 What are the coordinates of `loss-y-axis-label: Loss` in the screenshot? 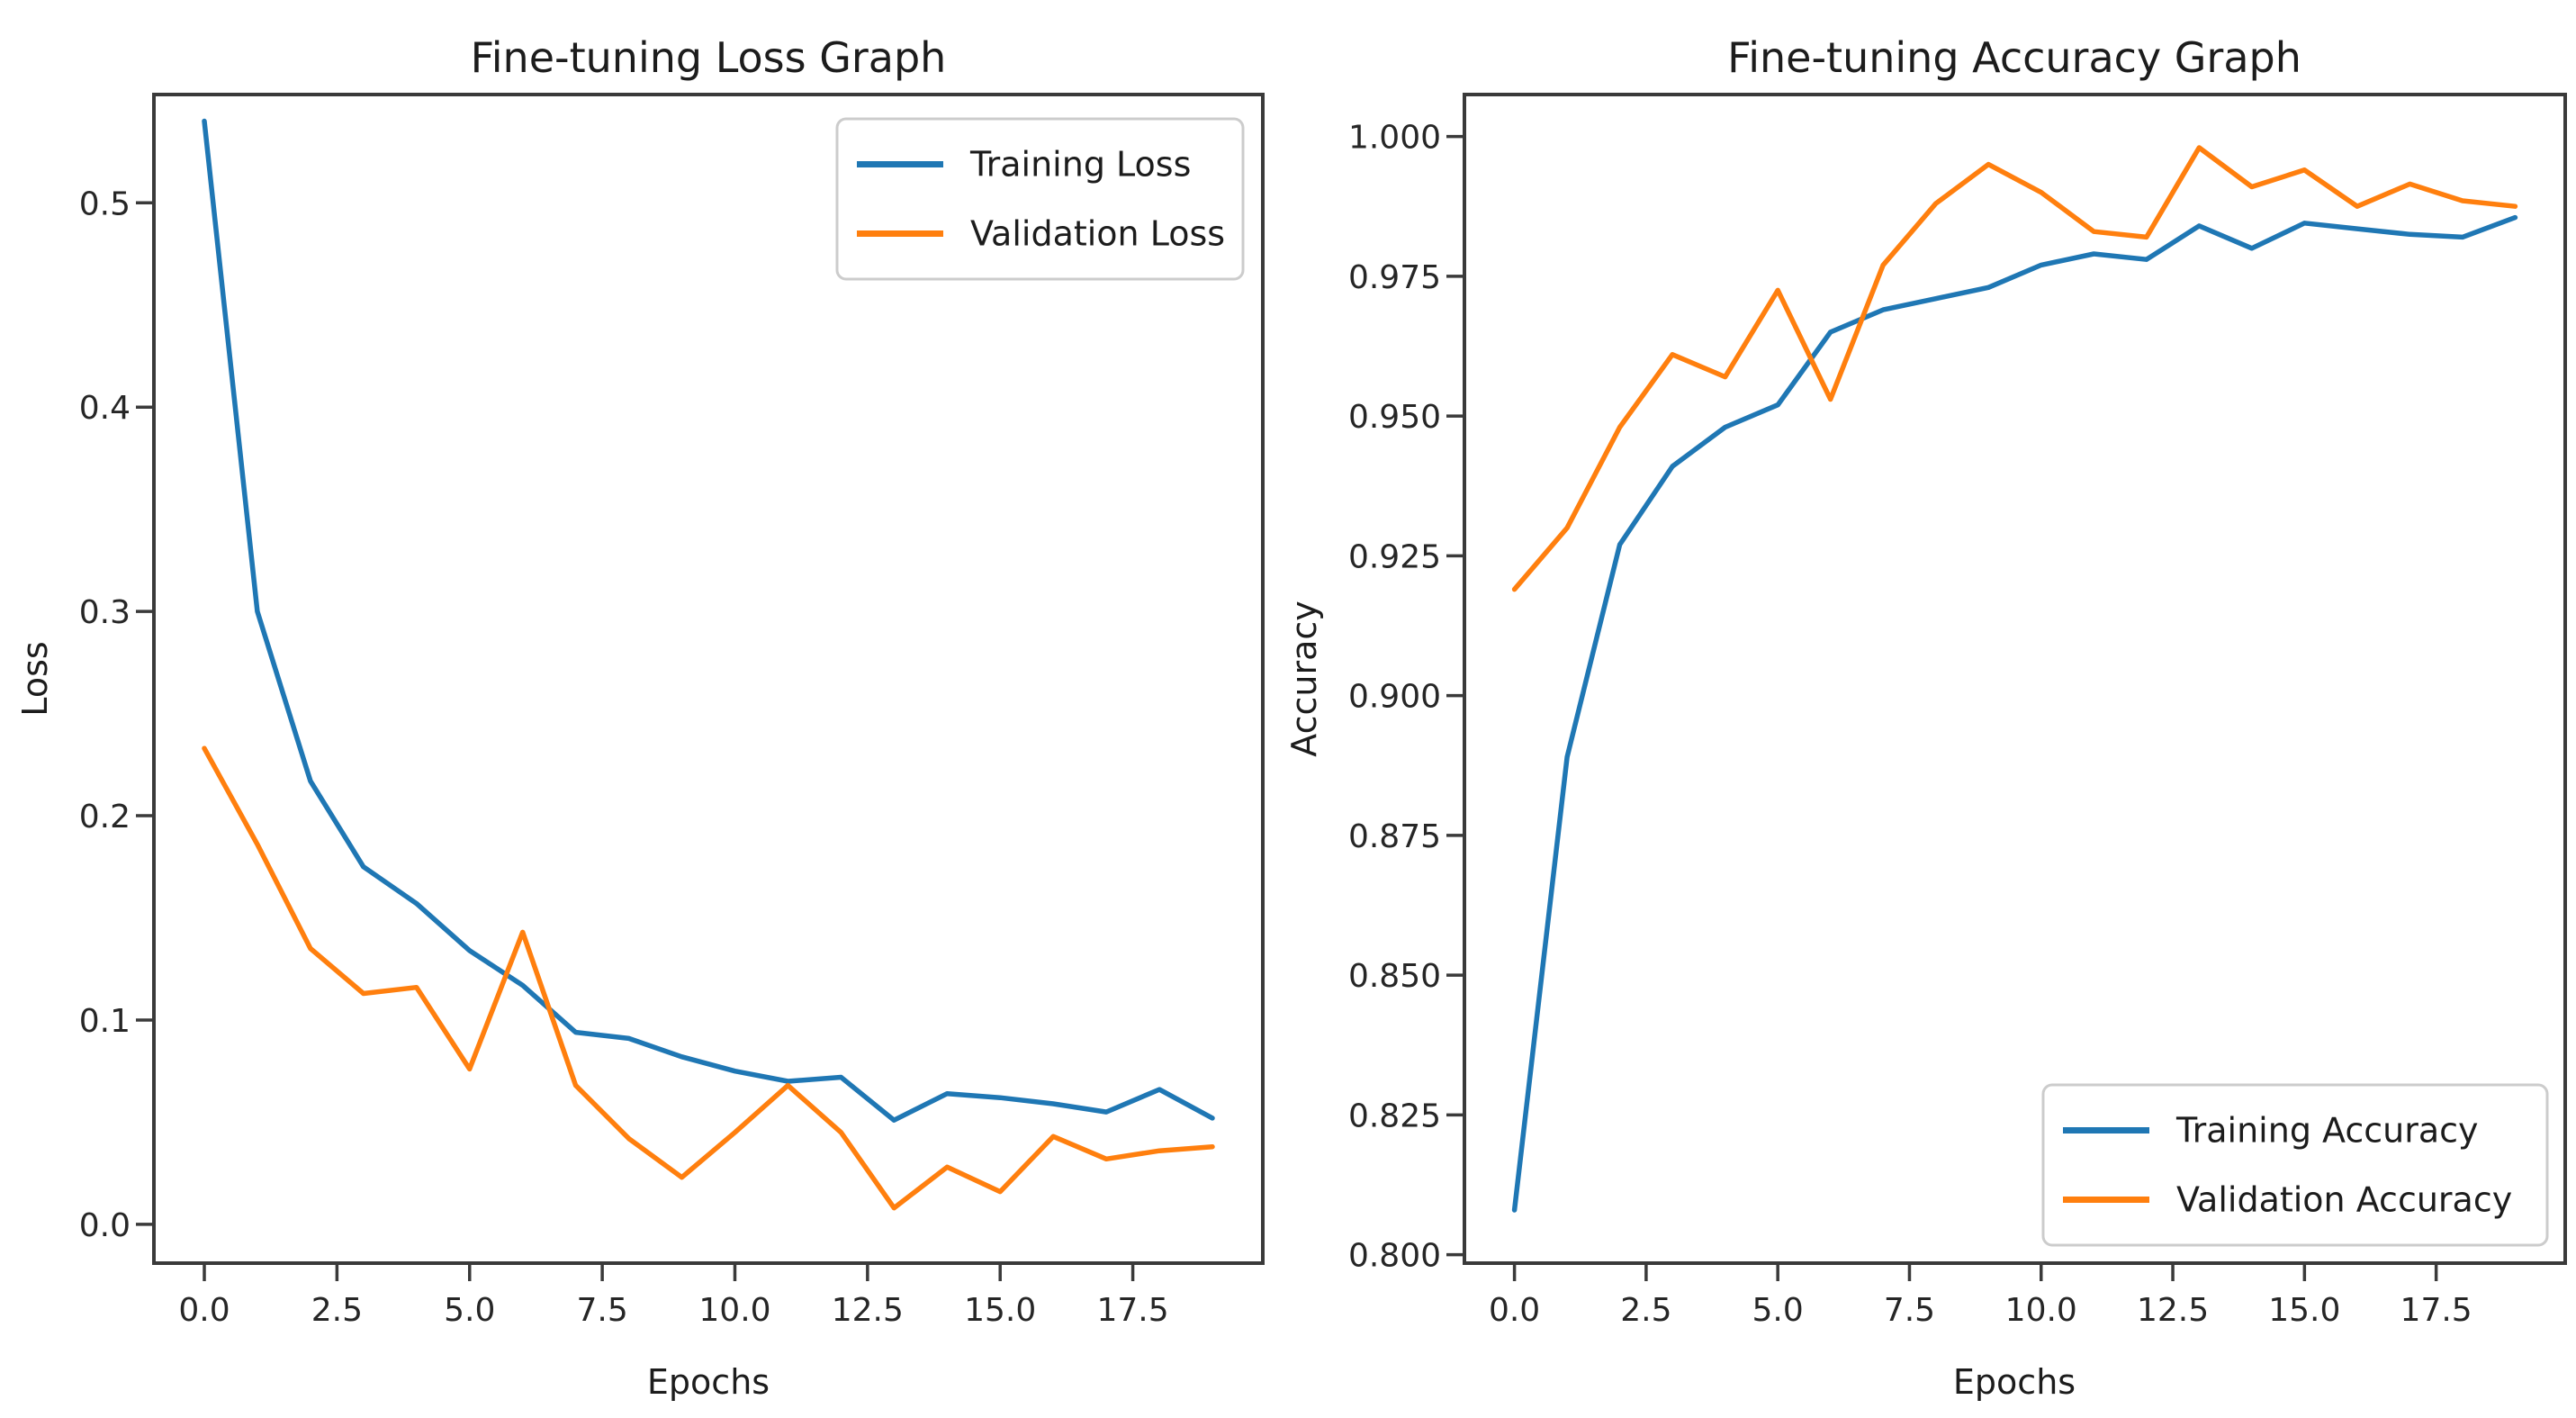 It's located at (35, 678).